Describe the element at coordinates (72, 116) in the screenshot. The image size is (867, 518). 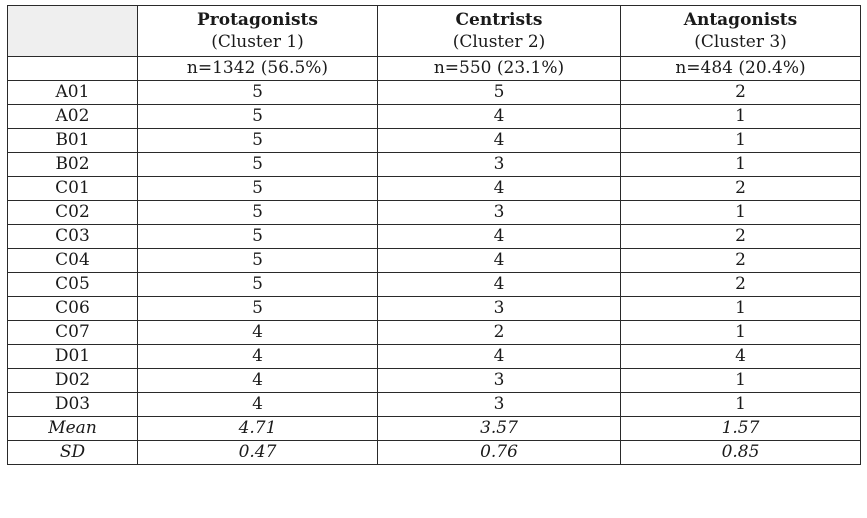
I see `row-label: A02` at that location.